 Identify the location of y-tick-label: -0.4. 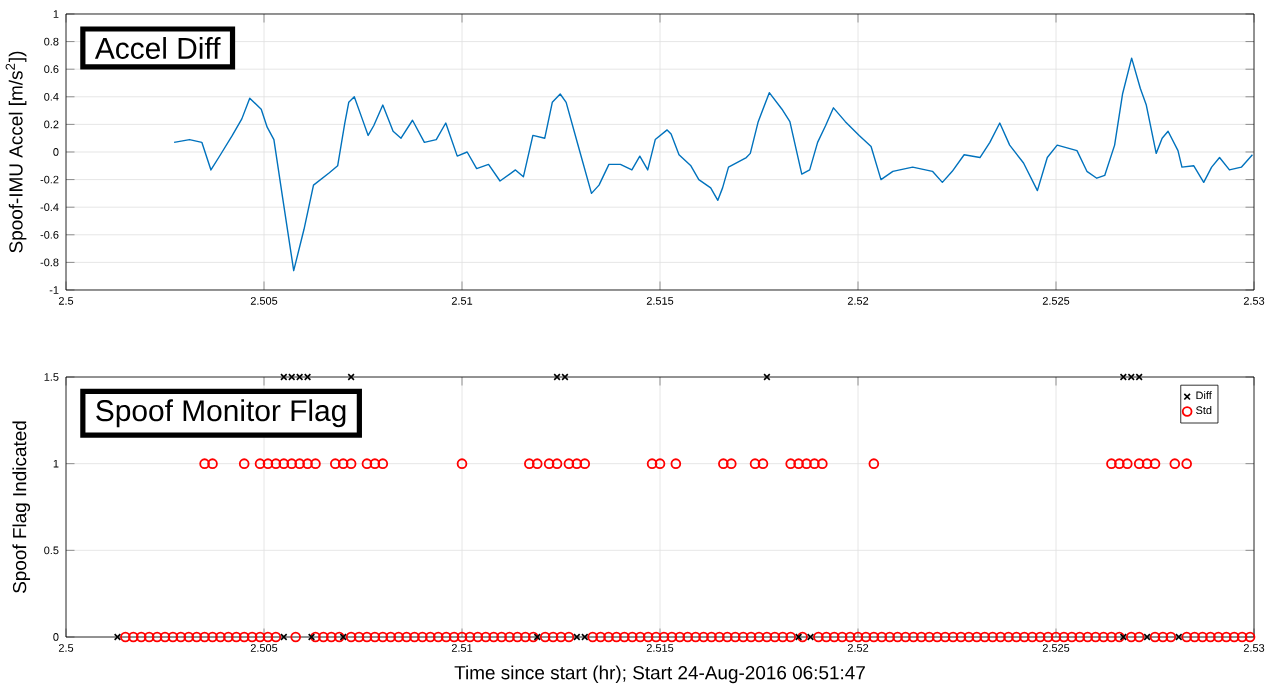
(49, 207).